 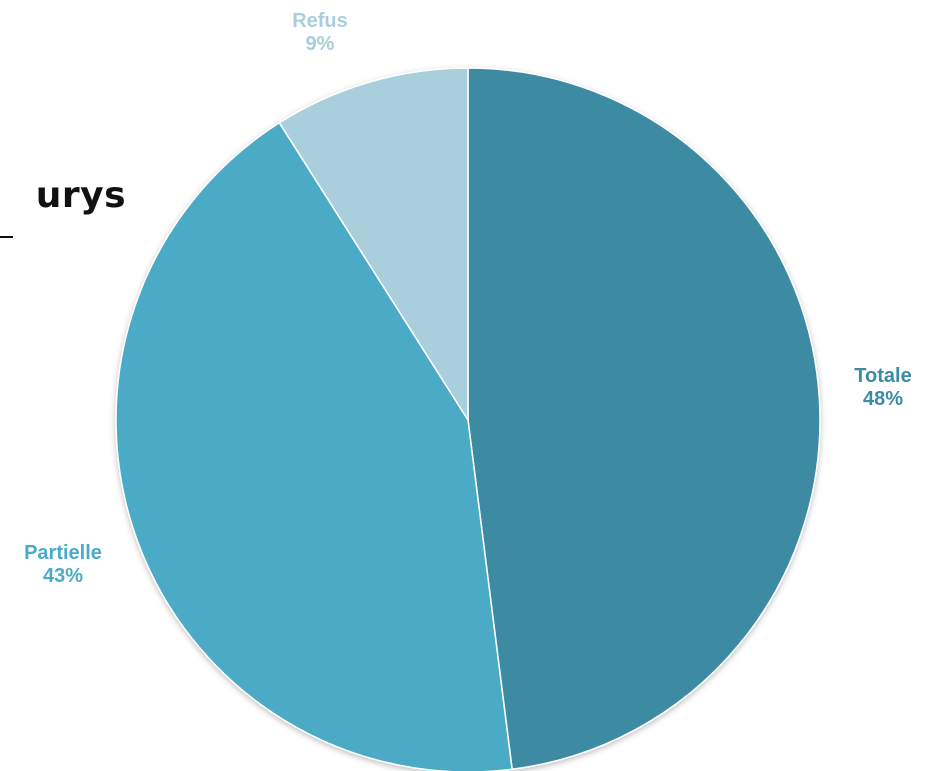 I want to click on slice-name-refus: Refus, so click(x=320, y=21).